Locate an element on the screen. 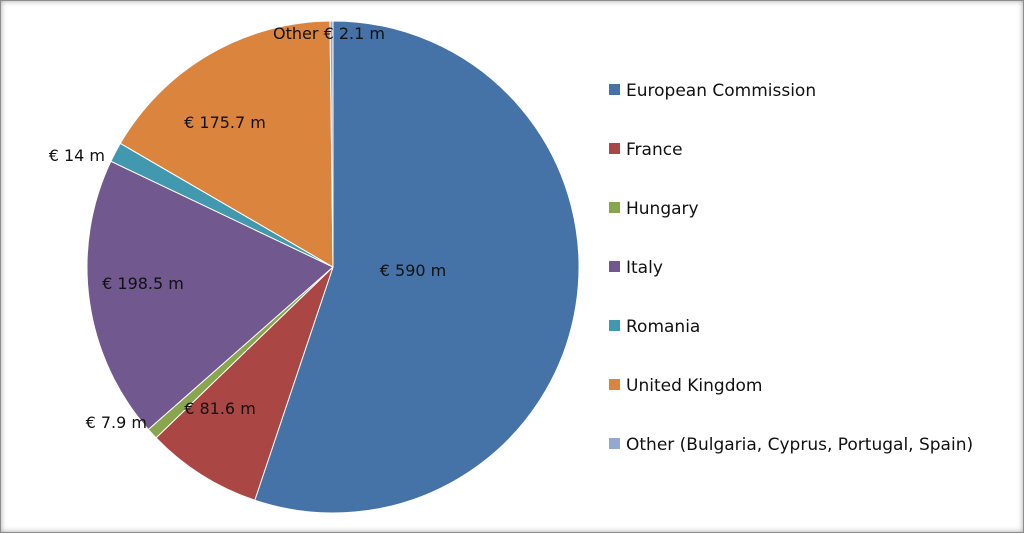  slice-label: € 590 m is located at coordinates (413, 270).